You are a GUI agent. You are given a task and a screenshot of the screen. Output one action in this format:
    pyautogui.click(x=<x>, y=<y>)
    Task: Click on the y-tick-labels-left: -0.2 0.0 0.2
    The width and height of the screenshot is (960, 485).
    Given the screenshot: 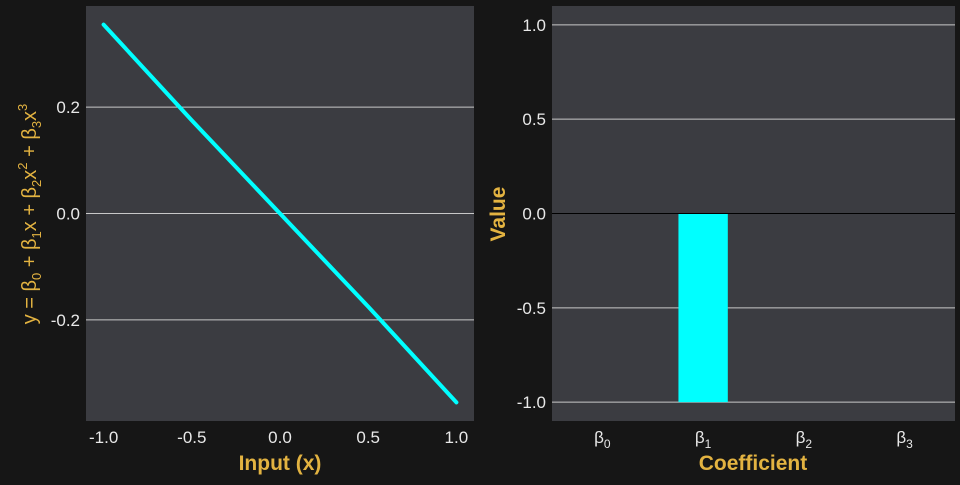 What is the action you would take?
    pyautogui.click(x=65, y=214)
    